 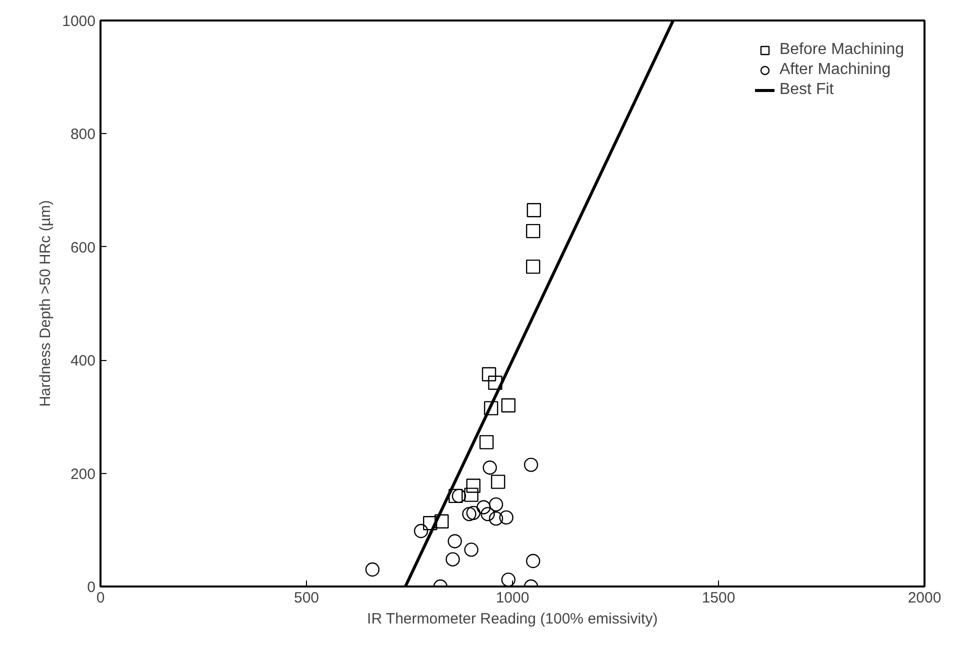 I want to click on x-tick-label: 2000, so click(x=925, y=598).